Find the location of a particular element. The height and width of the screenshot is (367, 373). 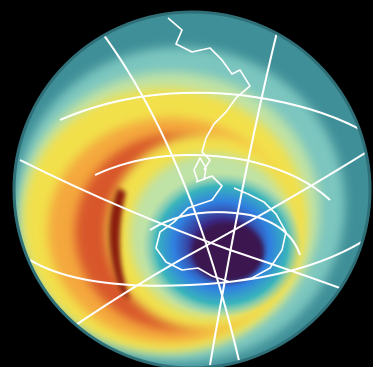

latitude-line-outer is located at coordinates (197, 263).